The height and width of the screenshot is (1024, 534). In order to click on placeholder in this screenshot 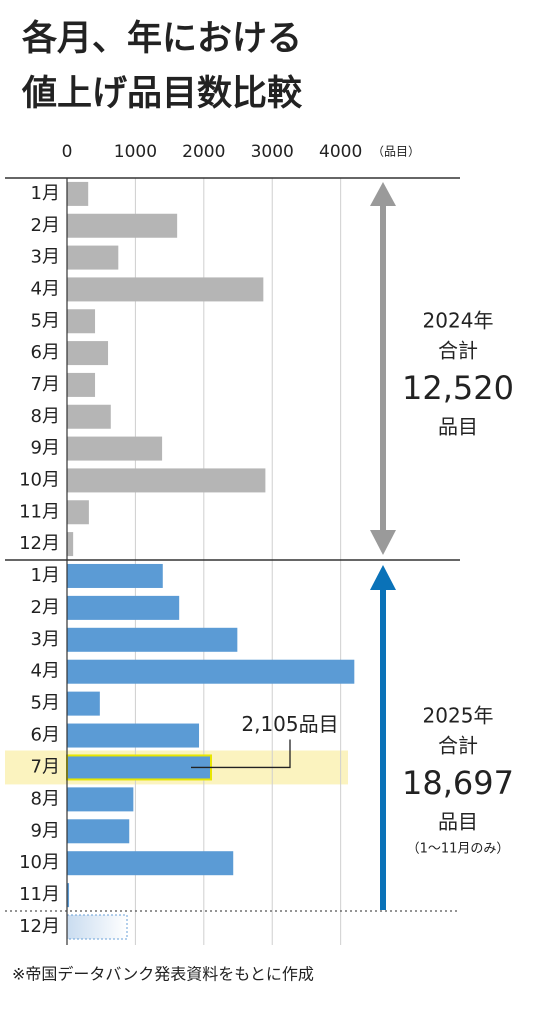, I will do `click(97, 927)`.